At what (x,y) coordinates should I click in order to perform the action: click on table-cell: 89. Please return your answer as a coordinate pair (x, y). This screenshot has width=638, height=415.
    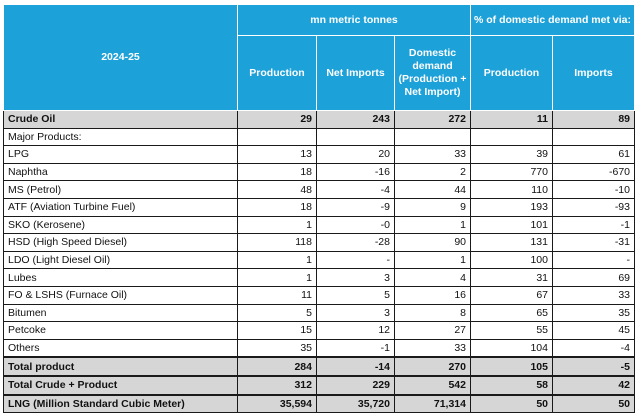
    Looking at the image, I should click on (593, 119).